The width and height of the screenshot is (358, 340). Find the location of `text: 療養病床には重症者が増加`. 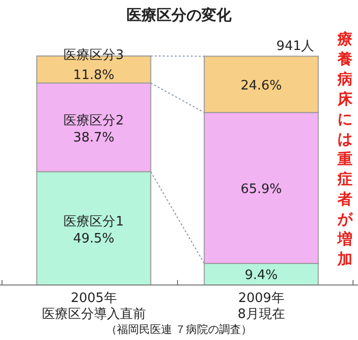

text: 療養病床には重症者が増加 is located at coordinates (345, 149).